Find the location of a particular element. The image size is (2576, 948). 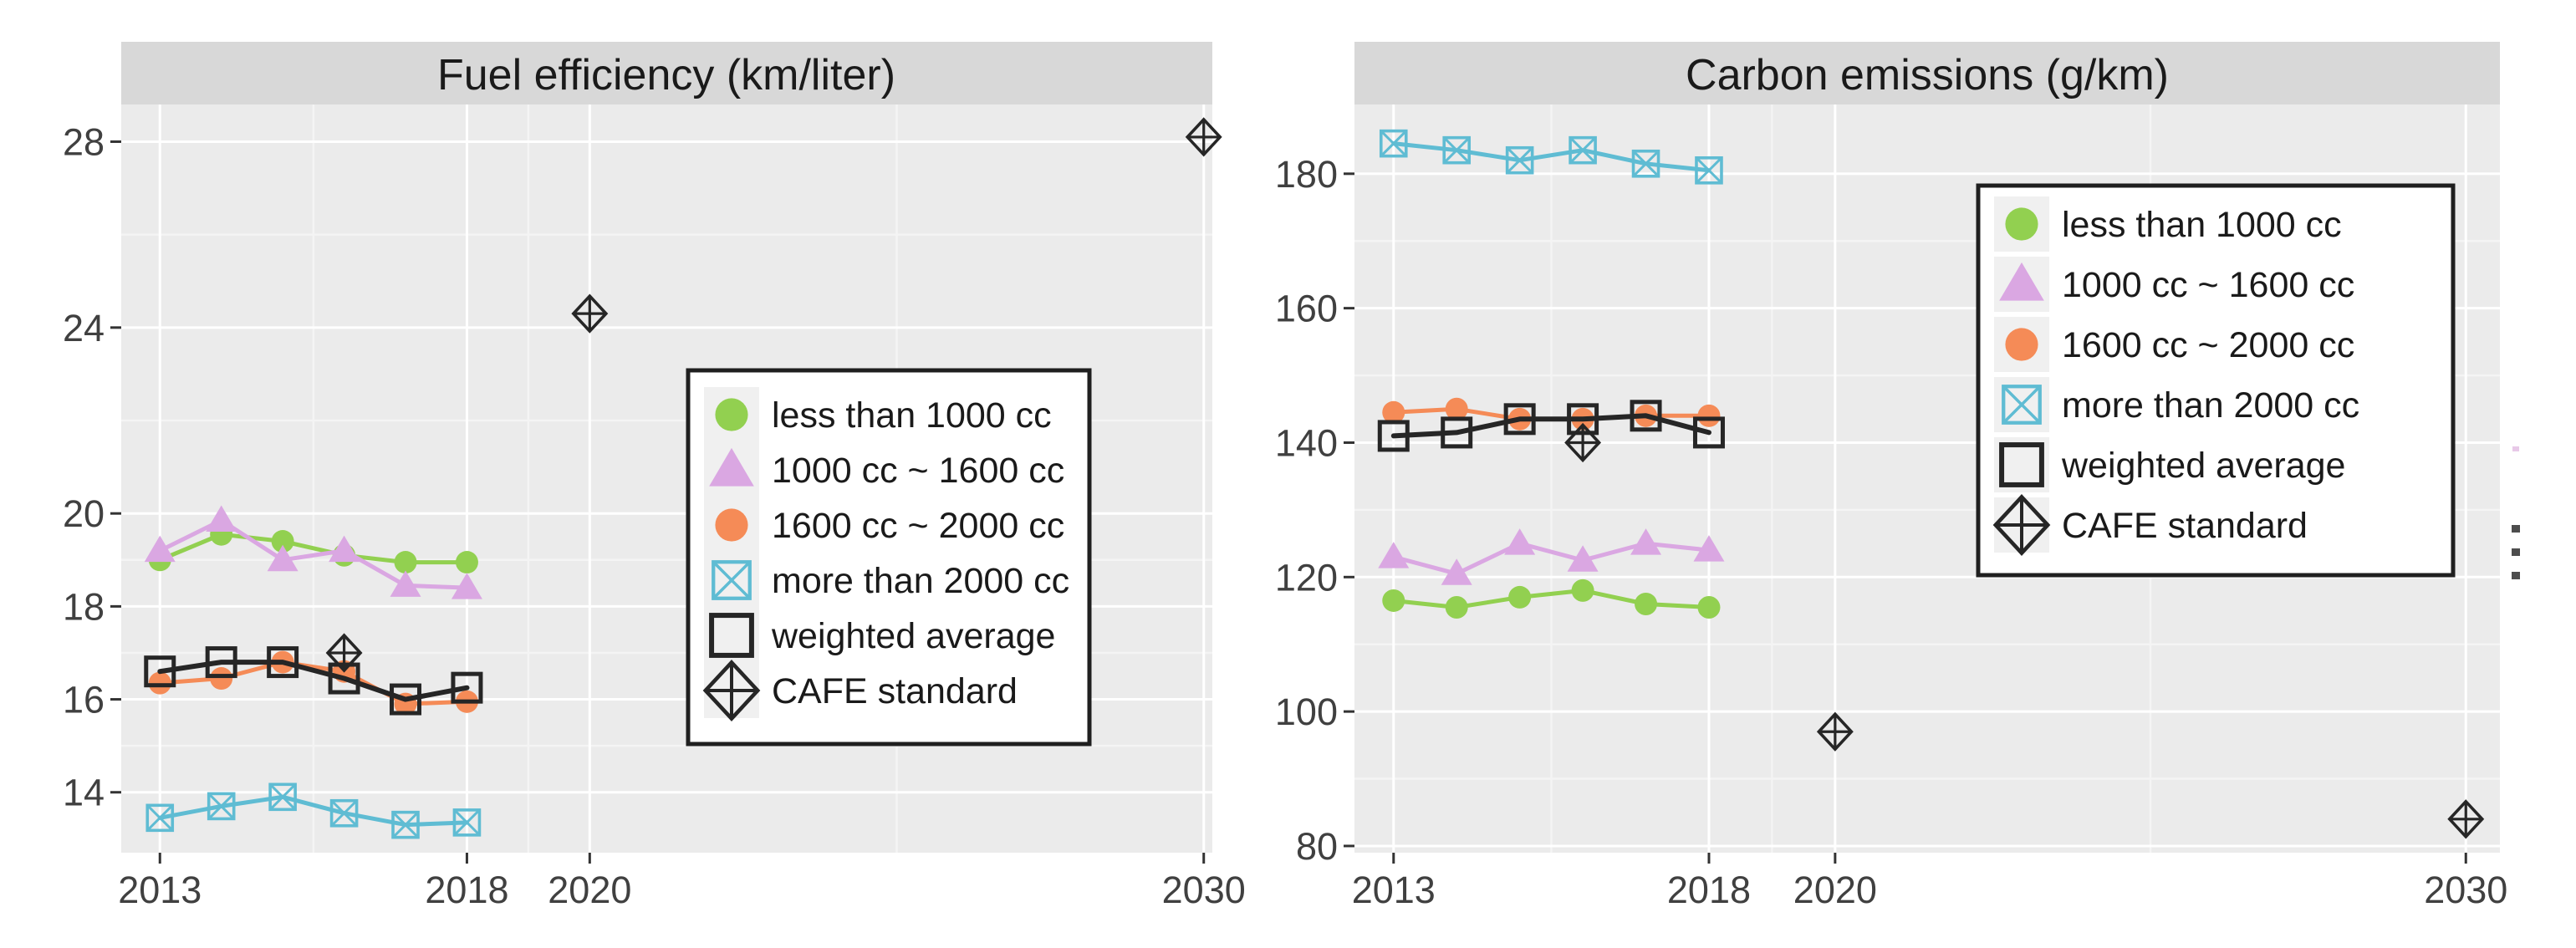

cropped-edge-dots is located at coordinates (2516, 512).